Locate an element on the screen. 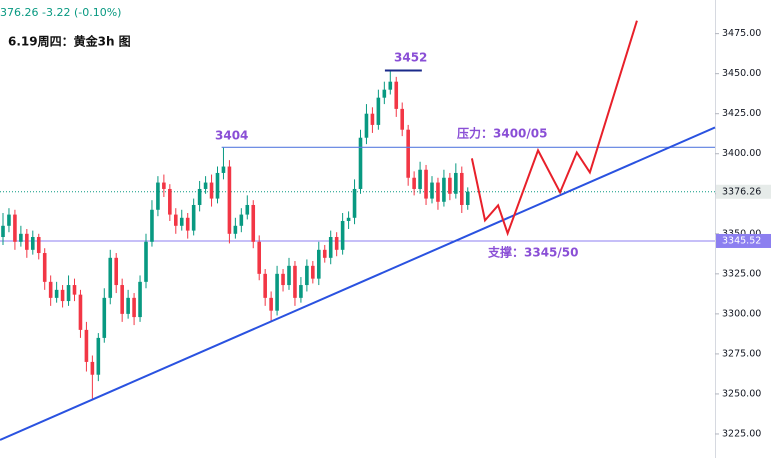 Image resolution: width=771 pixels, height=458 pixels. y-tick-label: 3450.00 is located at coordinates (741, 73).